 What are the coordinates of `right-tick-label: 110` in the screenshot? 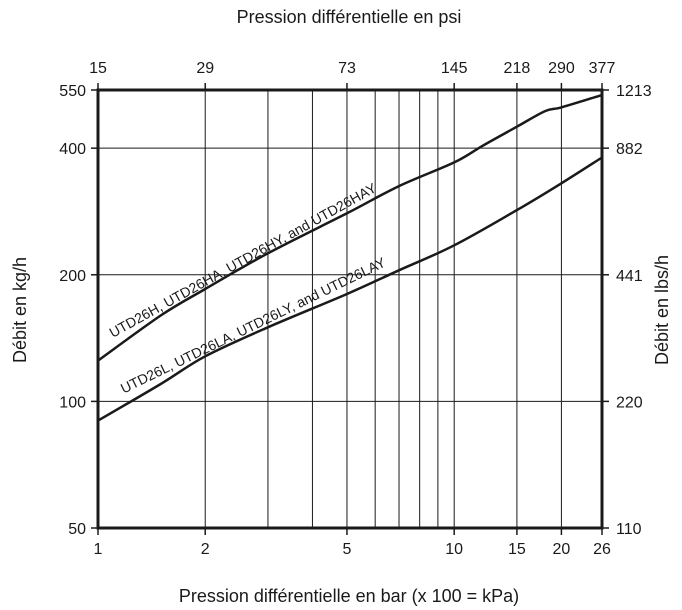 It's located at (629, 529).